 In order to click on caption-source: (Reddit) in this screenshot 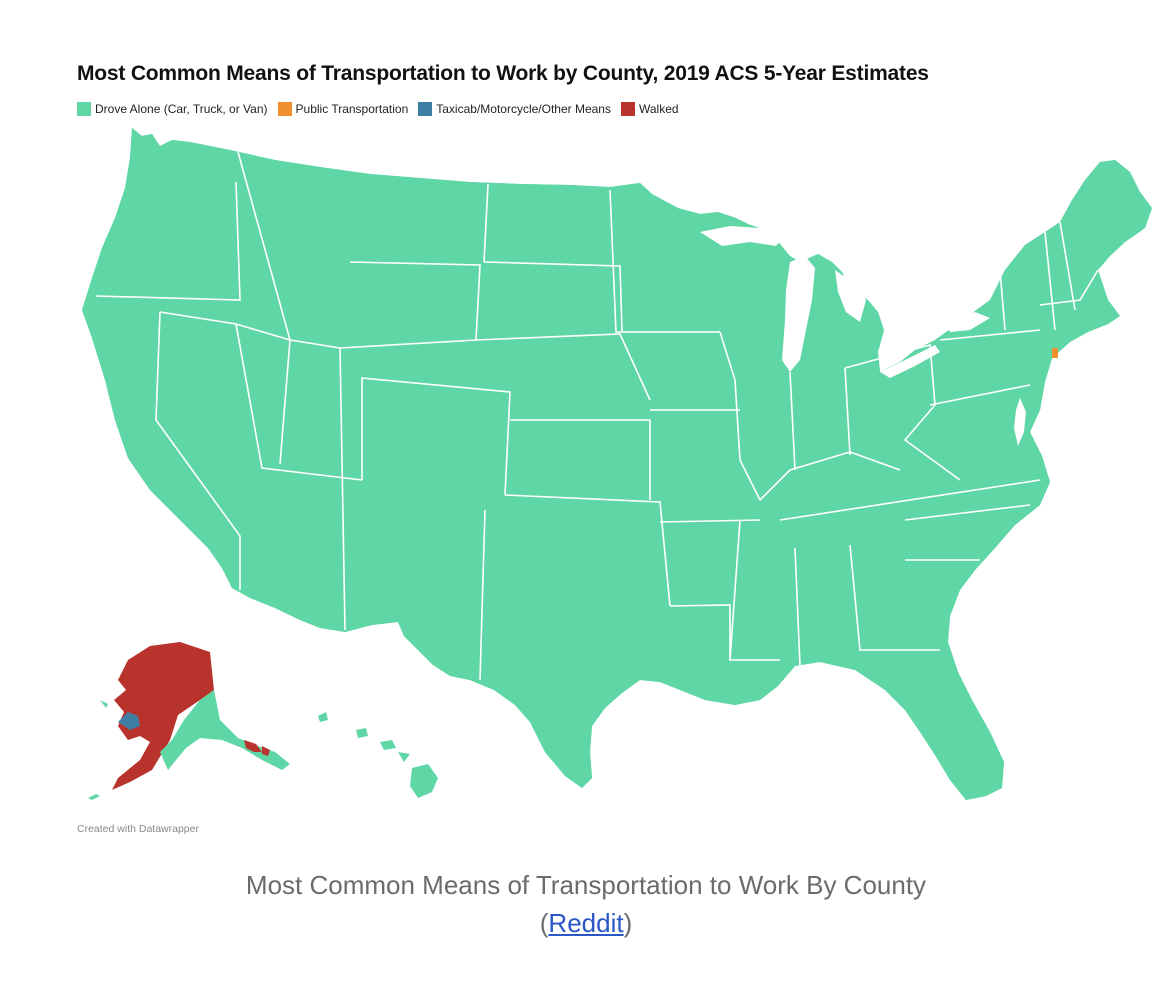, I will do `click(586, 923)`.